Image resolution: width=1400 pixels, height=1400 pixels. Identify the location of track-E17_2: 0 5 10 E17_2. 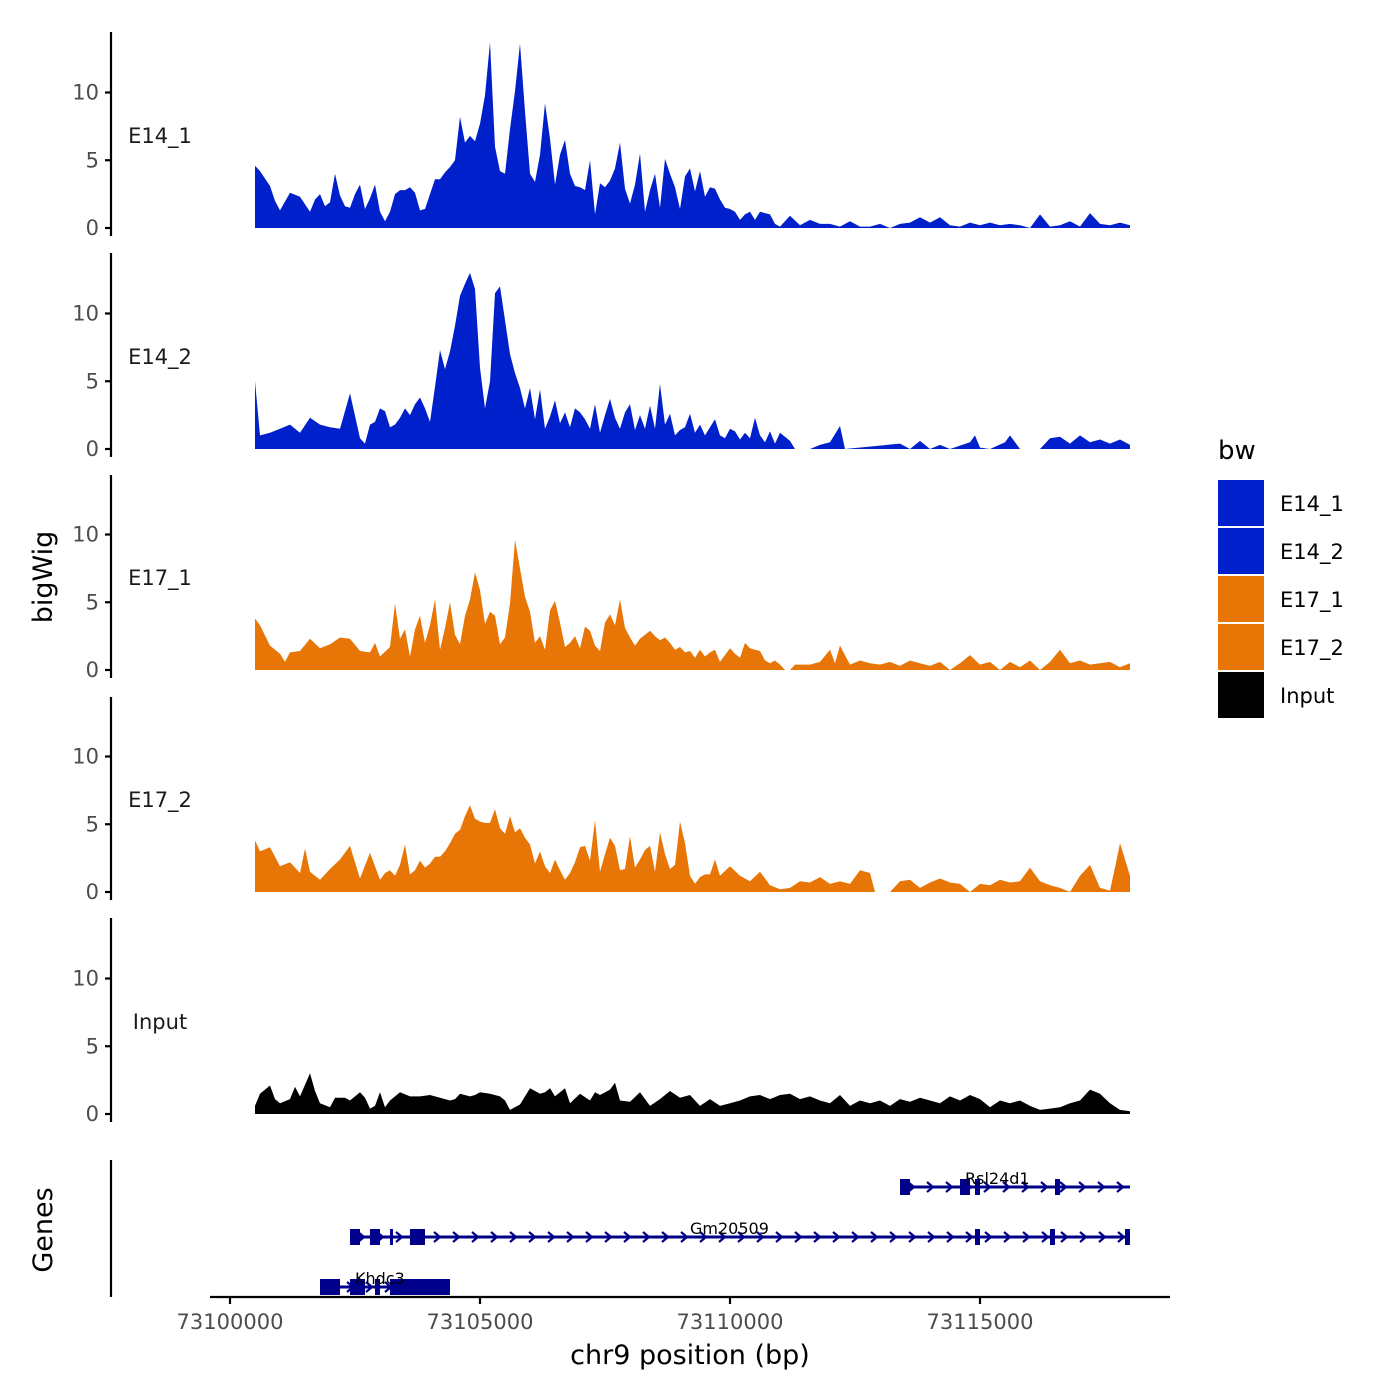
(601, 800).